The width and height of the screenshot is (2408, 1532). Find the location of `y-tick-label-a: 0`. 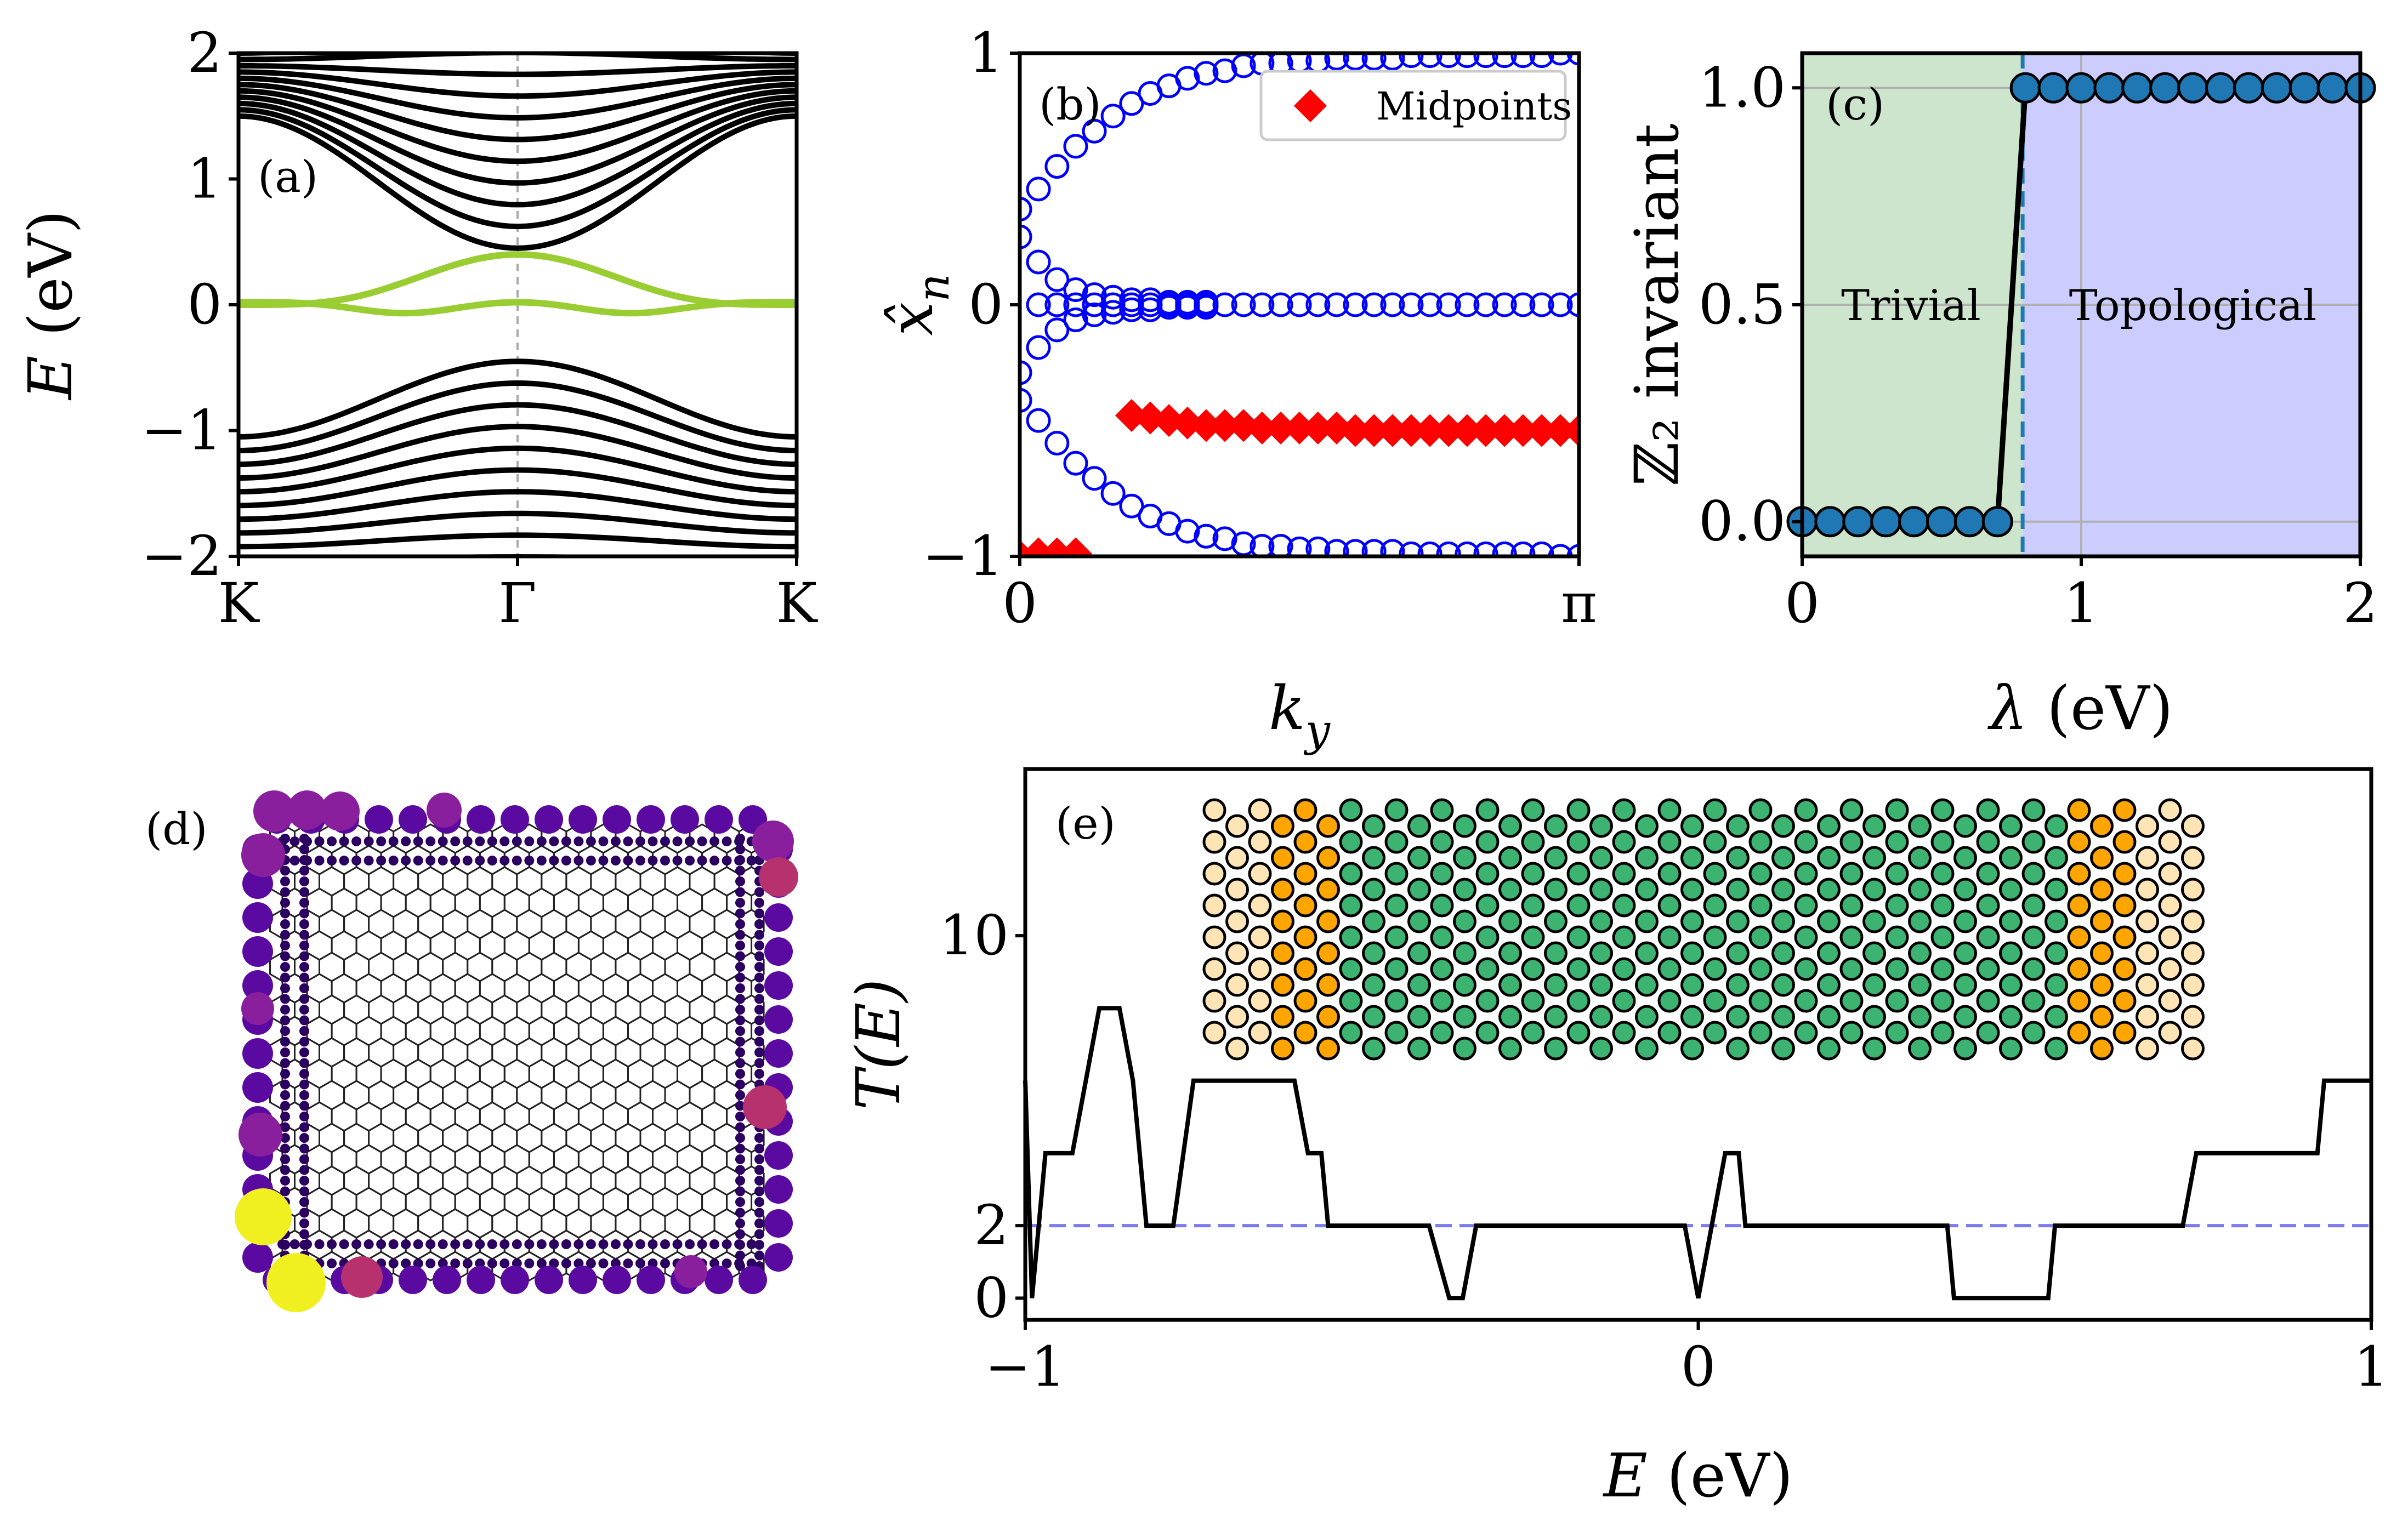

y-tick-label-a: 0 is located at coordinates (204, 304).